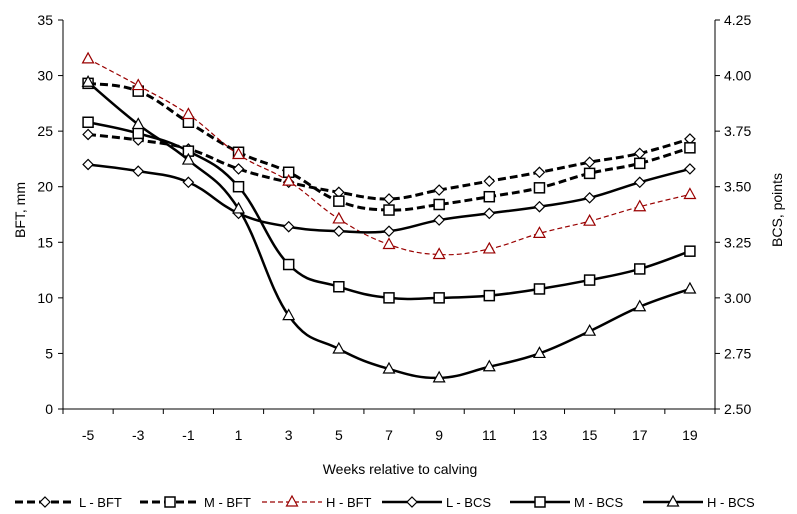 The height and width of the screenshot is (514, 797). I want to click on x-tick-label: 5, so click(339, 435).